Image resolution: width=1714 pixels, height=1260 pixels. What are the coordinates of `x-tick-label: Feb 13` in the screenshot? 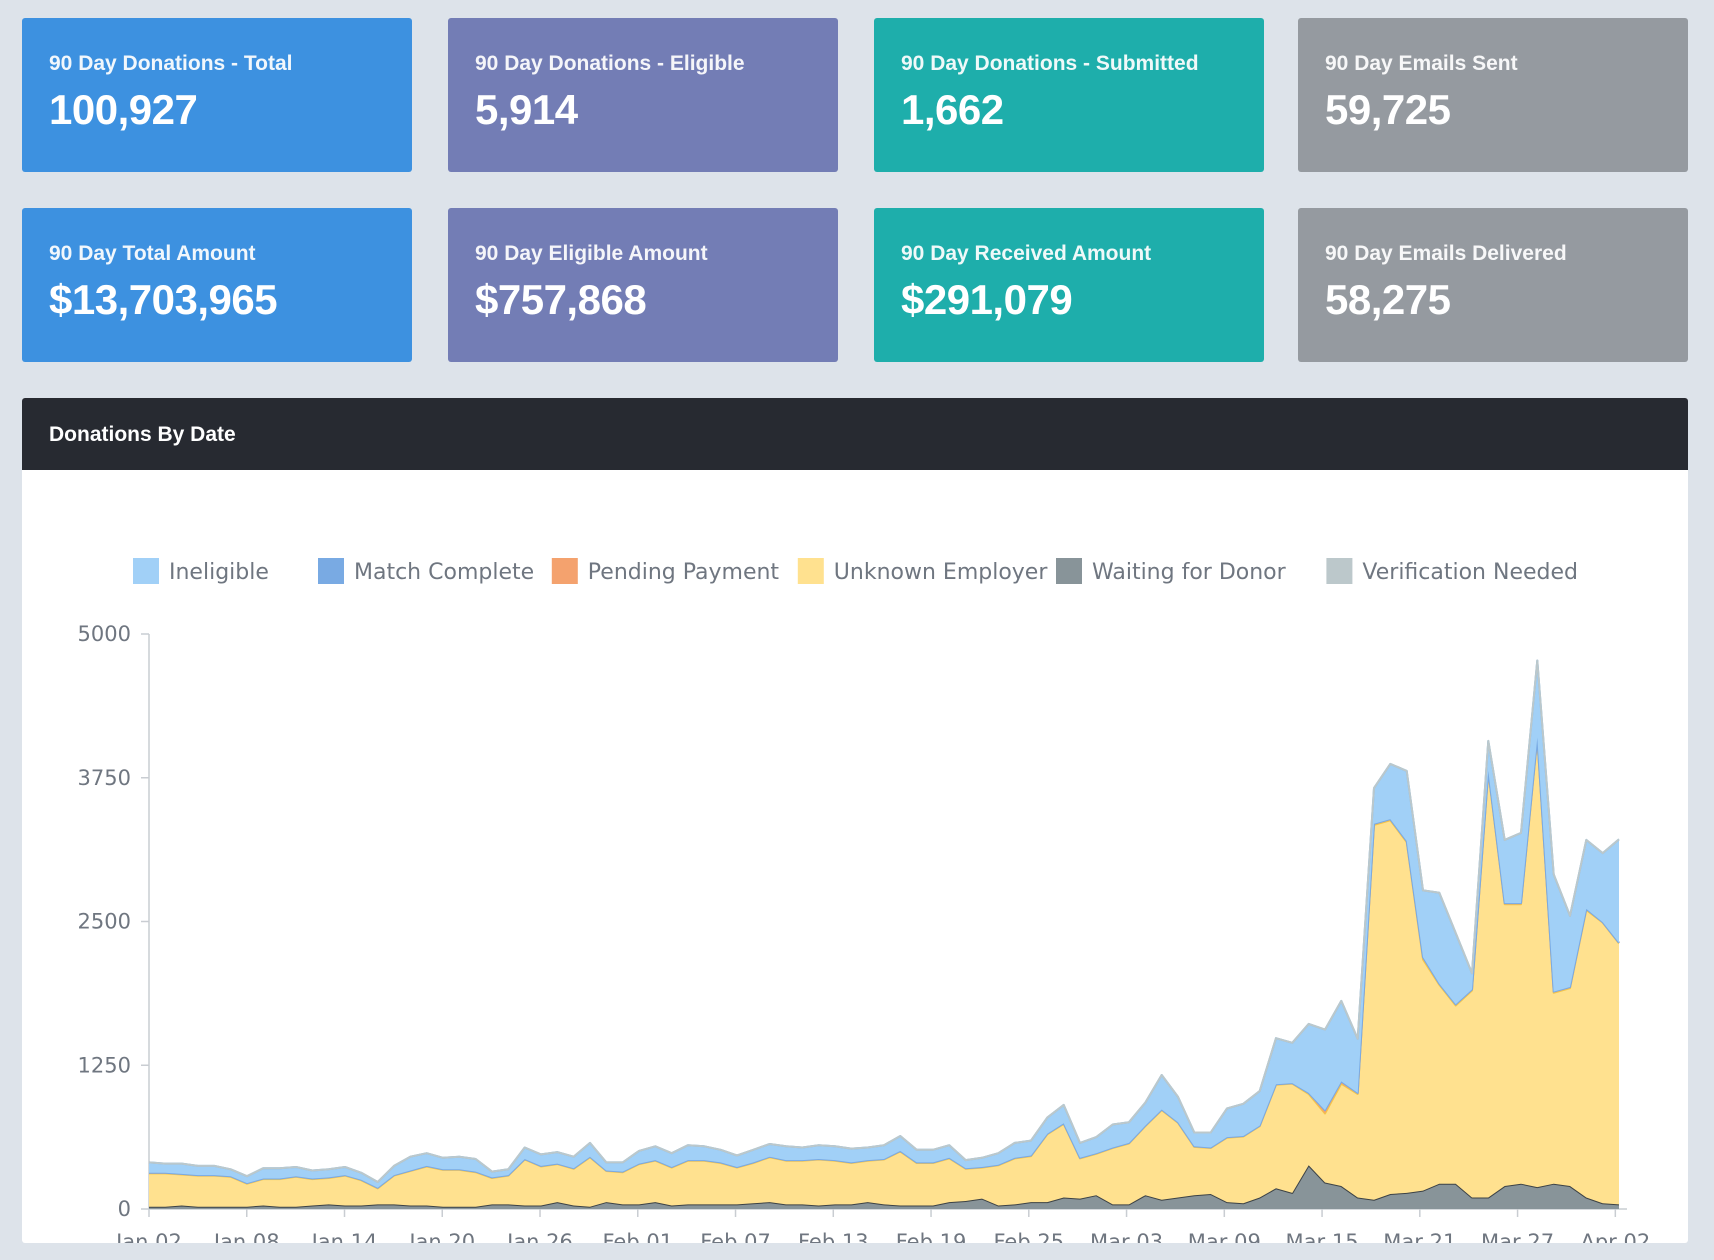 It's located at (833, 1236).